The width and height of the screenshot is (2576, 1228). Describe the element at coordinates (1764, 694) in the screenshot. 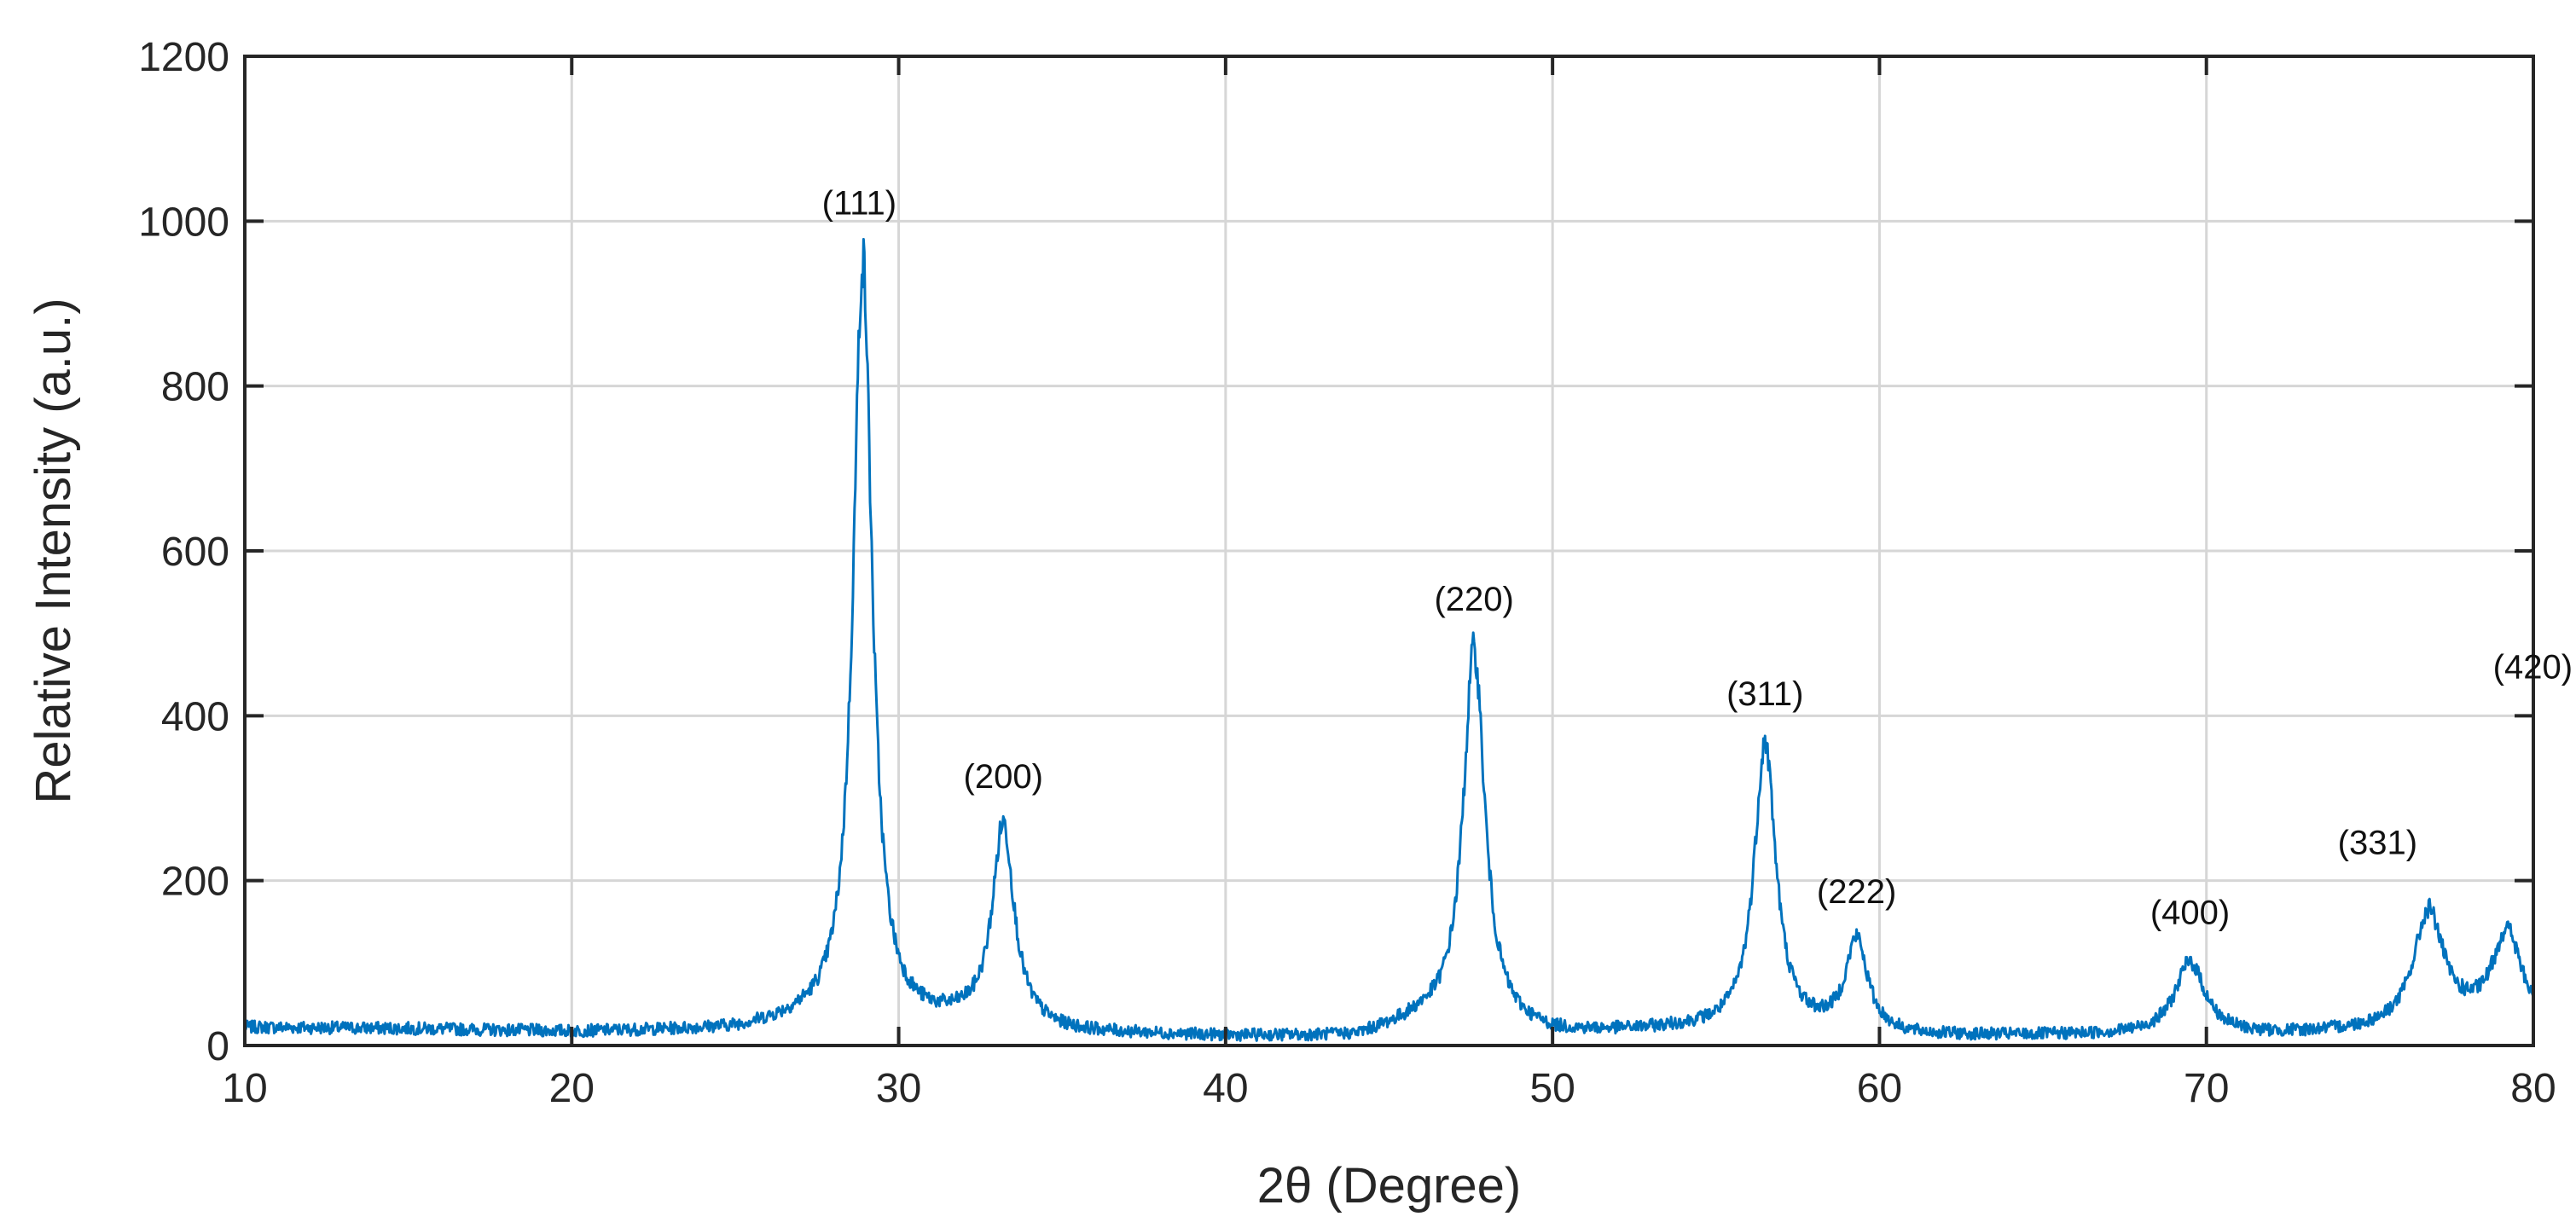

I see `peak-label: (311)` at that location.